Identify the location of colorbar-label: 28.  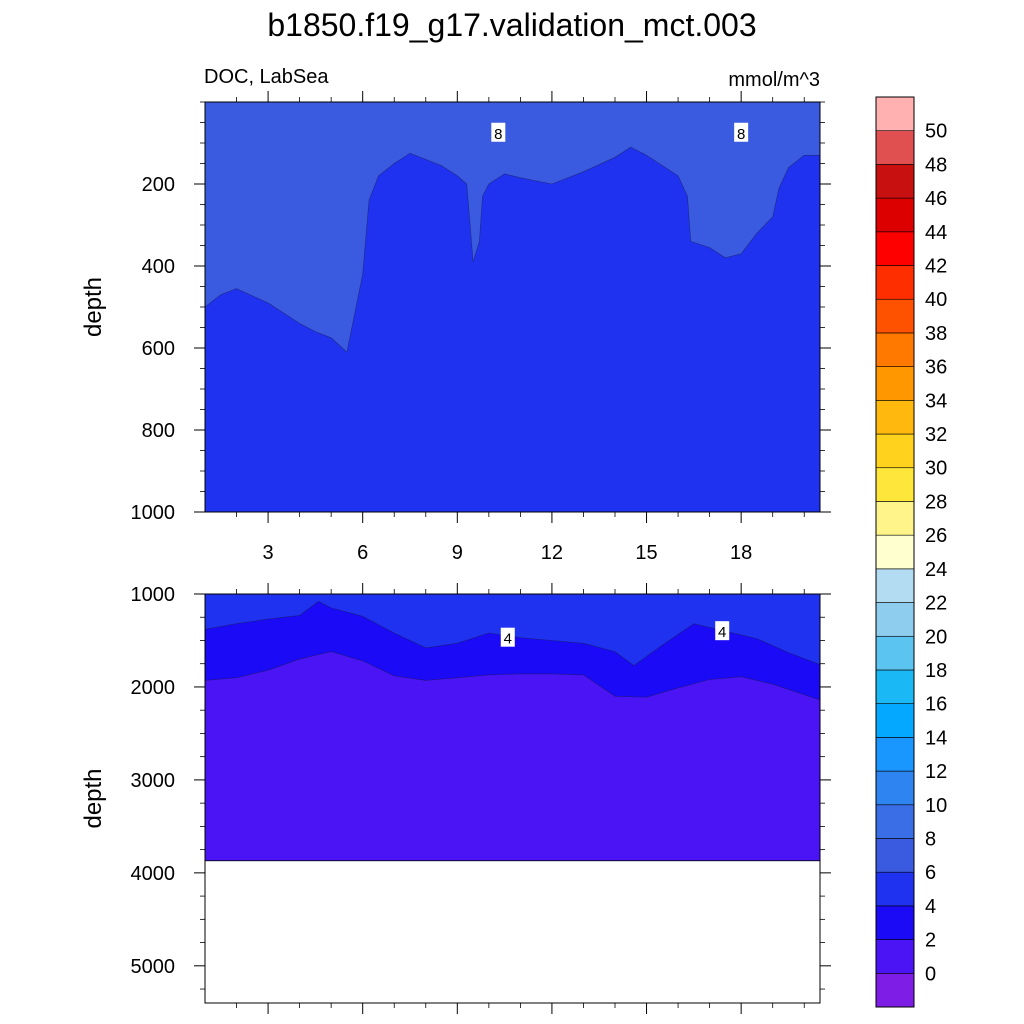
(936, 502).